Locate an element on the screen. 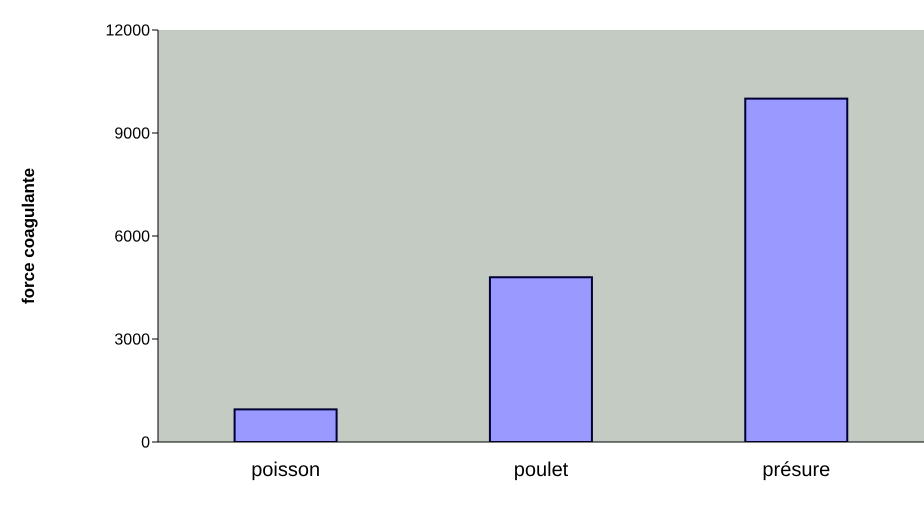  y-tick-label: 9000 is located at coordinates (132, 134).